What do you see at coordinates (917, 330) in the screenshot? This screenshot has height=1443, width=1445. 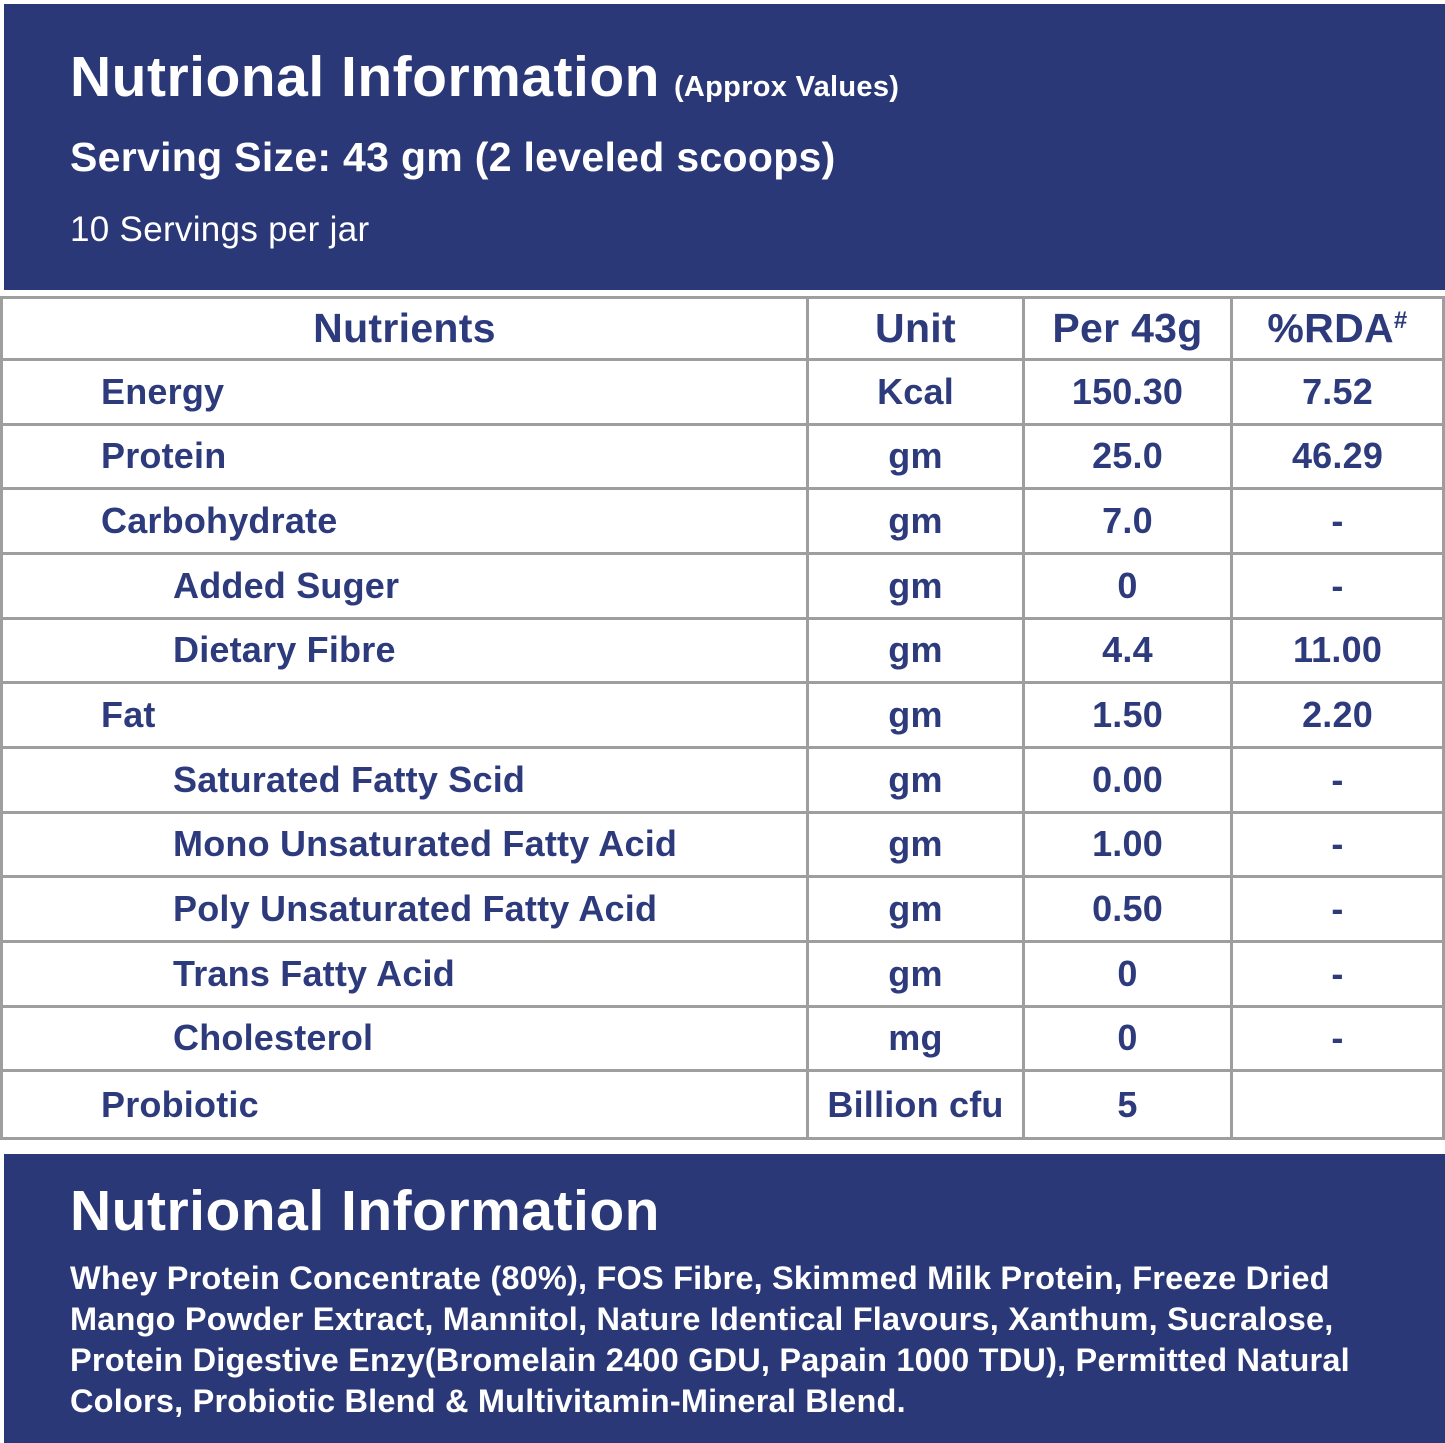 I see `column-header-unit: Unit` at bounding box center [917, 330].